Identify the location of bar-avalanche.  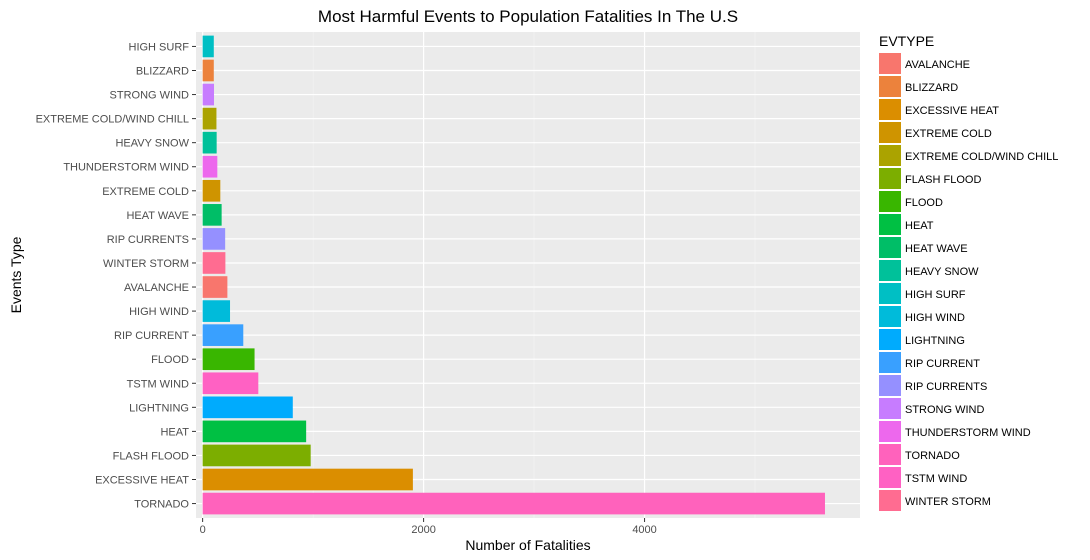
(215, 287).